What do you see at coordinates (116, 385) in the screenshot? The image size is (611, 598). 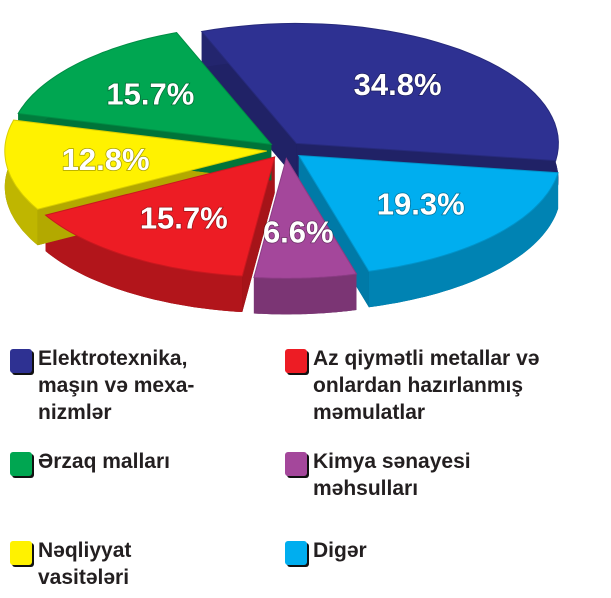 I see `legend-label: Elektrotexnika, maşın və mexa- nizmlər` at bounding box center [116, 385].